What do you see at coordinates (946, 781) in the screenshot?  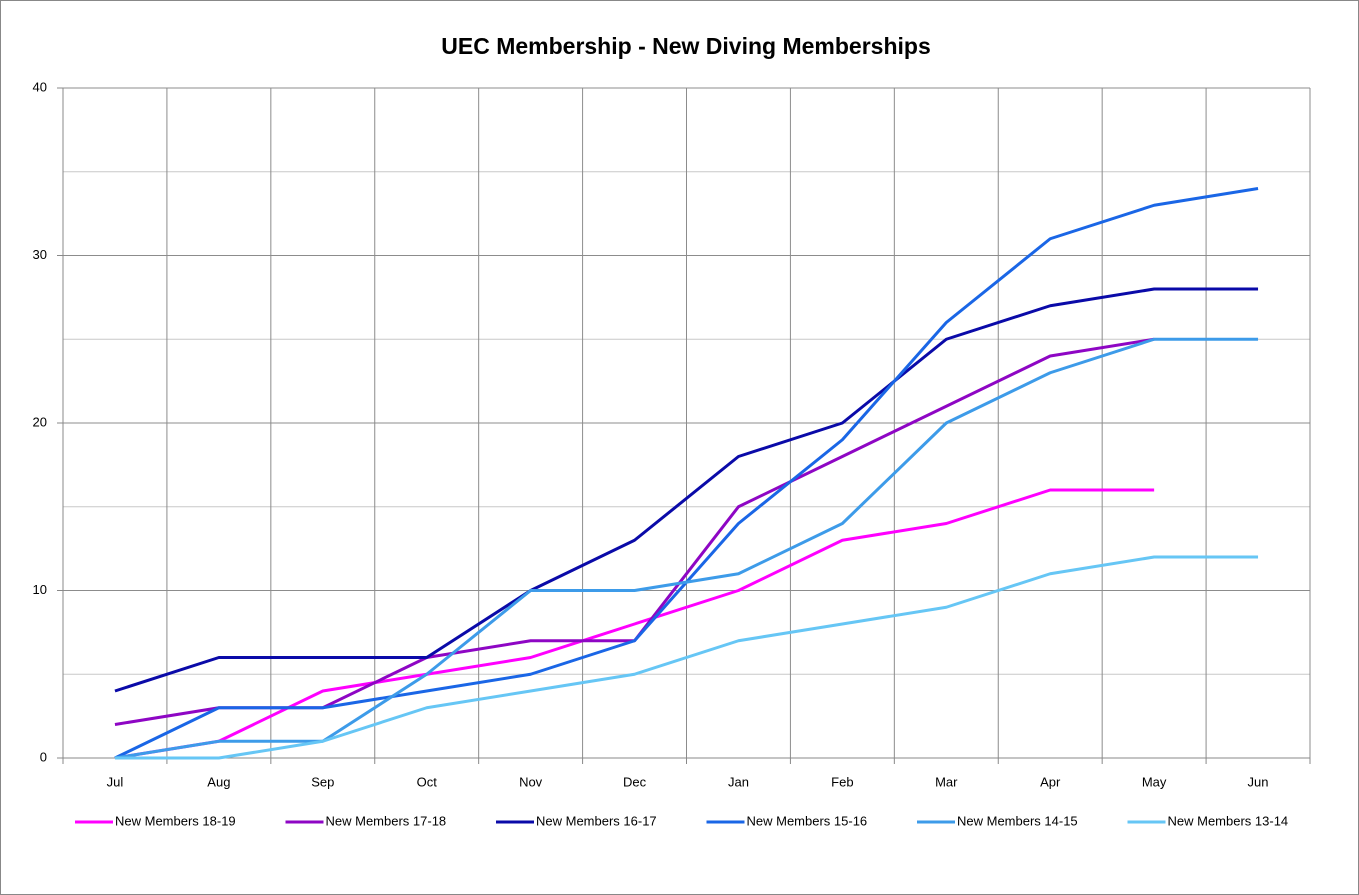 I see `x-tick-label: Mar` at bounding box center [946, 781].